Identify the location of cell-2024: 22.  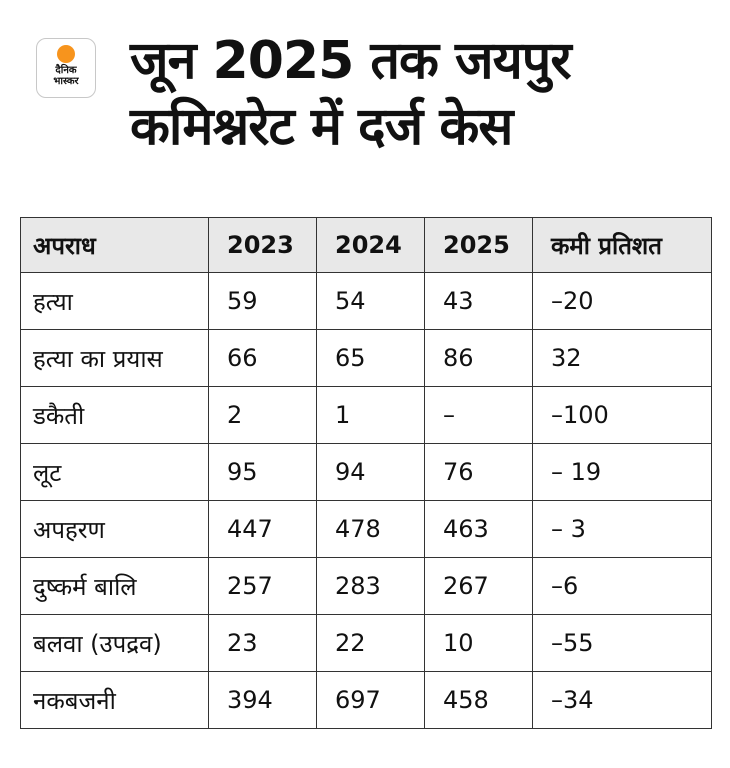
(370, 643).